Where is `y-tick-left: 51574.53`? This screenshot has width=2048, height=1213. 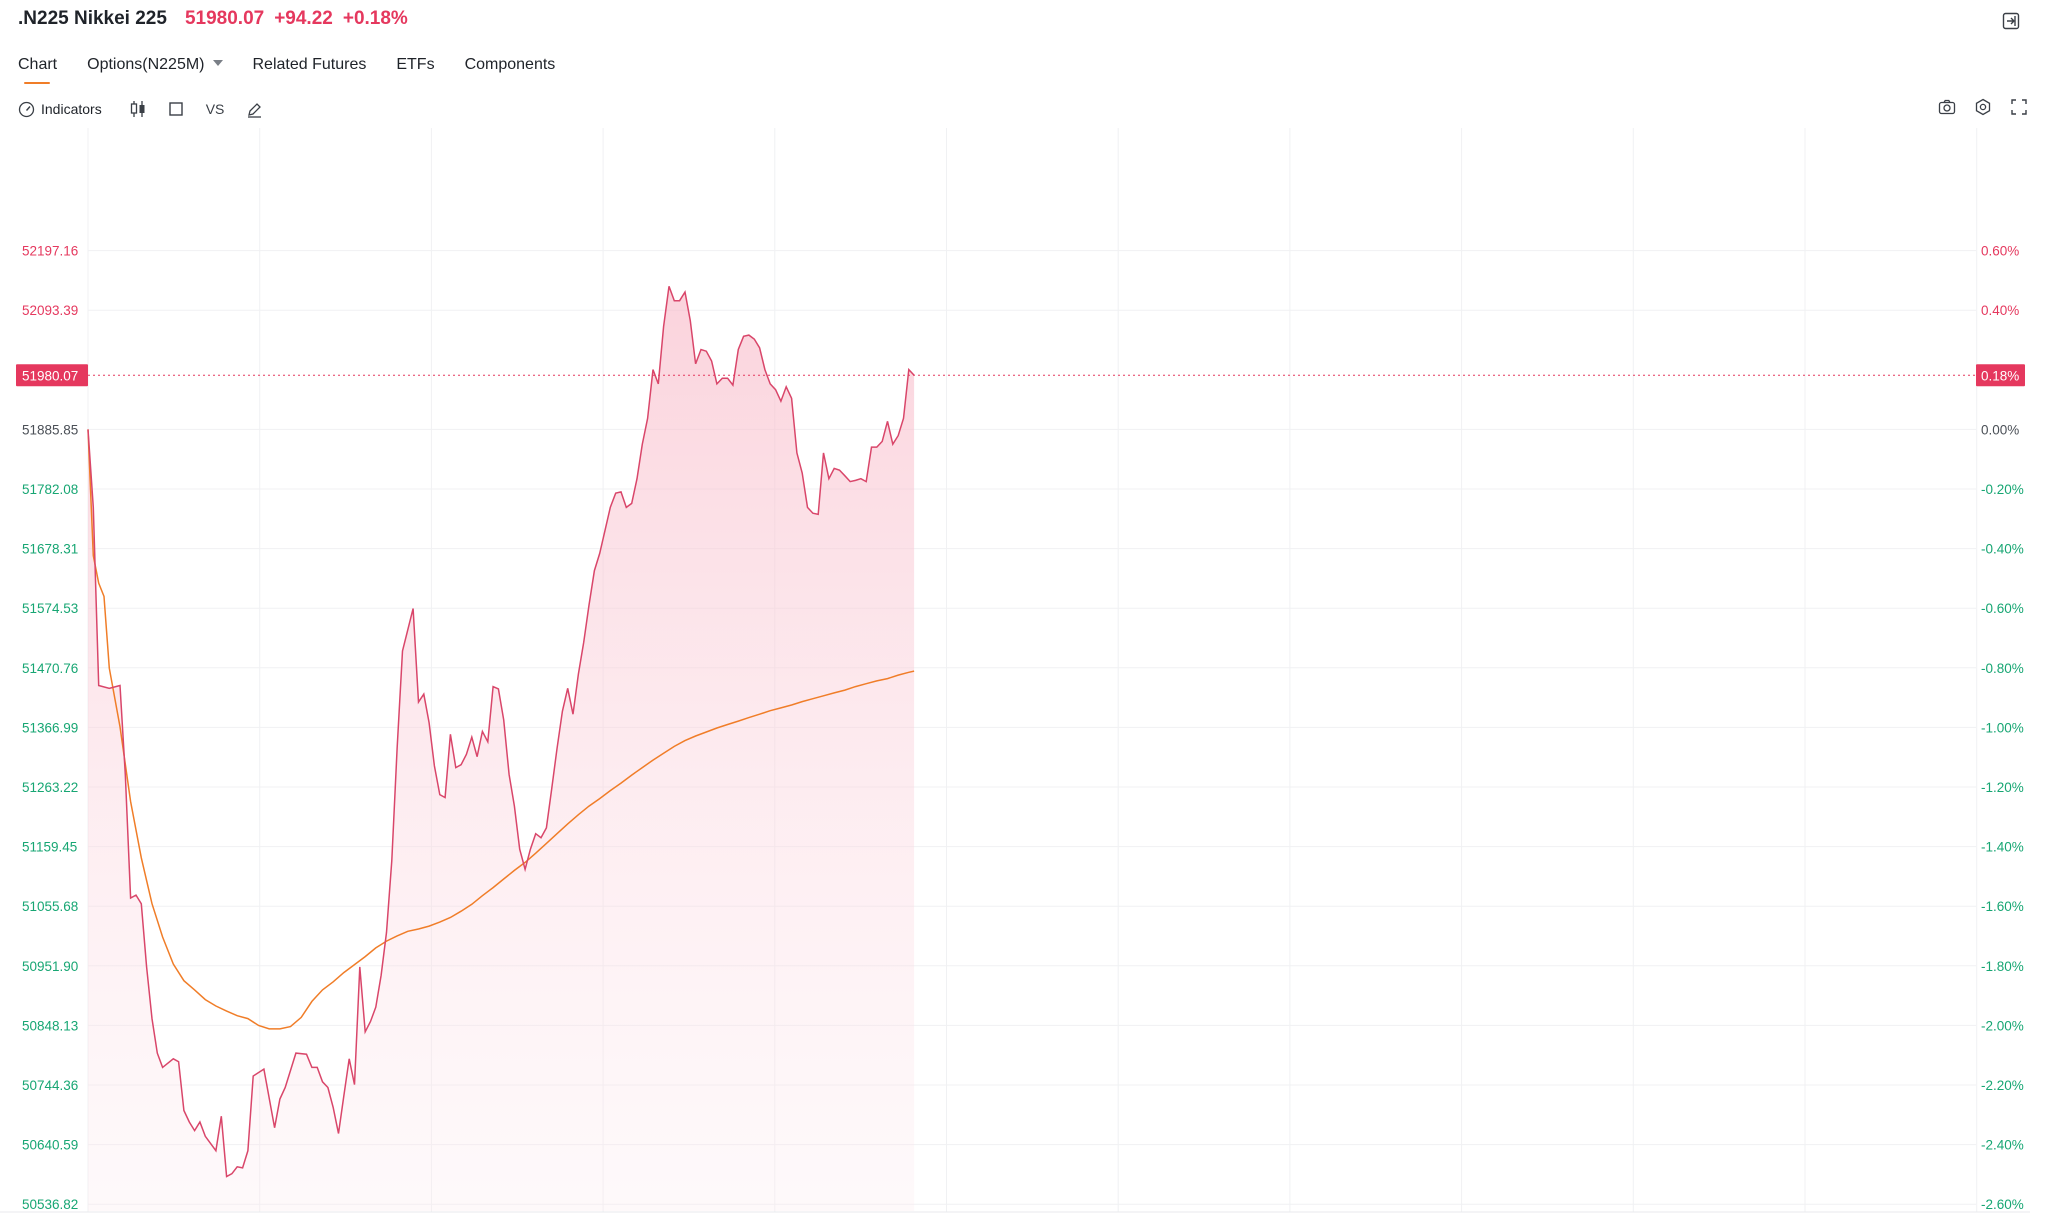
y-tick-left: 51574.53 is located at coordinates (50, 608).